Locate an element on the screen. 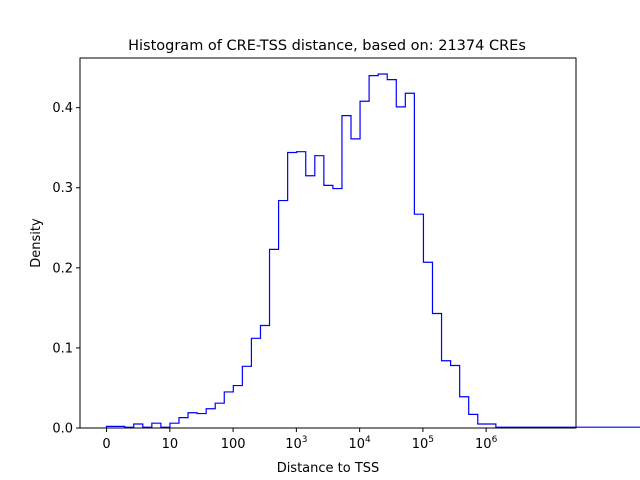 This screenshot has height=480, width=640. x-tick-label: 10 is located at coordinates (170, 444).